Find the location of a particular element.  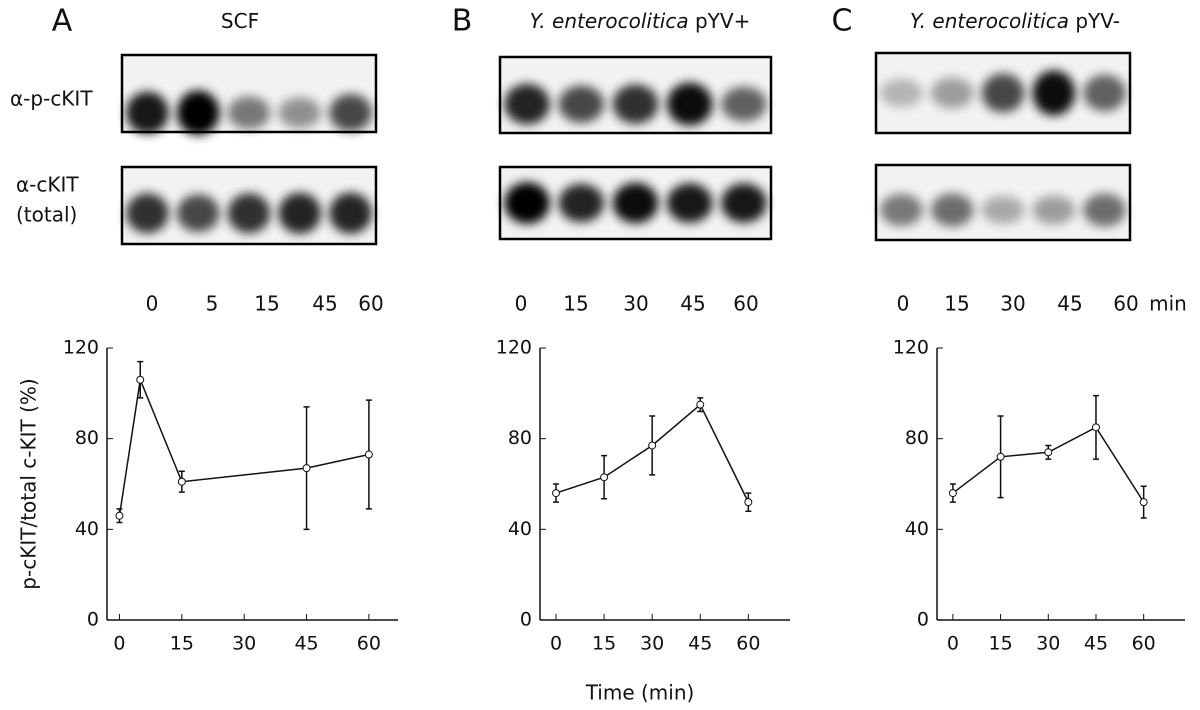

panel-label: C is located at coordinates (842, 21).